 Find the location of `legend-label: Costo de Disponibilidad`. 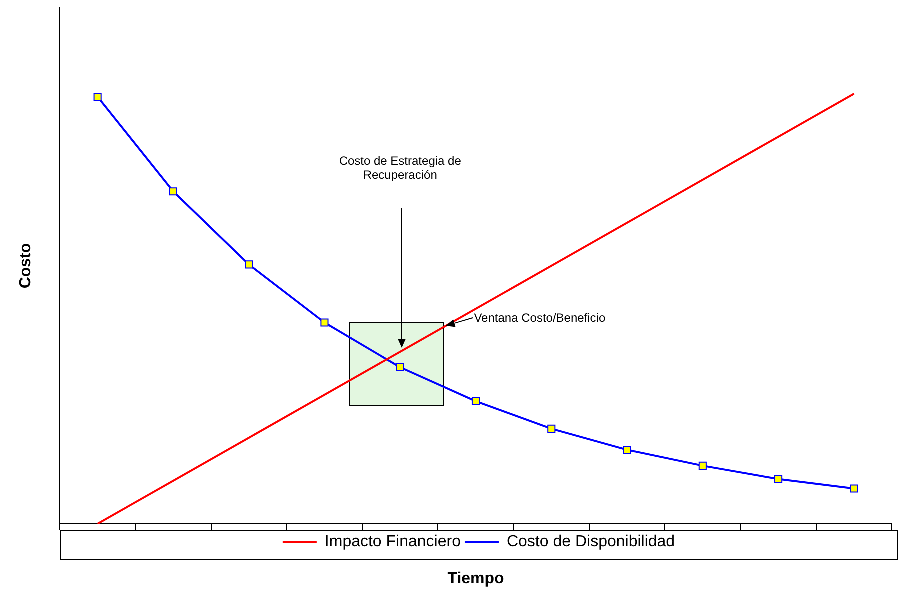

legend-label: Costo de Disponibilidad is located at coordinates (591, 541).